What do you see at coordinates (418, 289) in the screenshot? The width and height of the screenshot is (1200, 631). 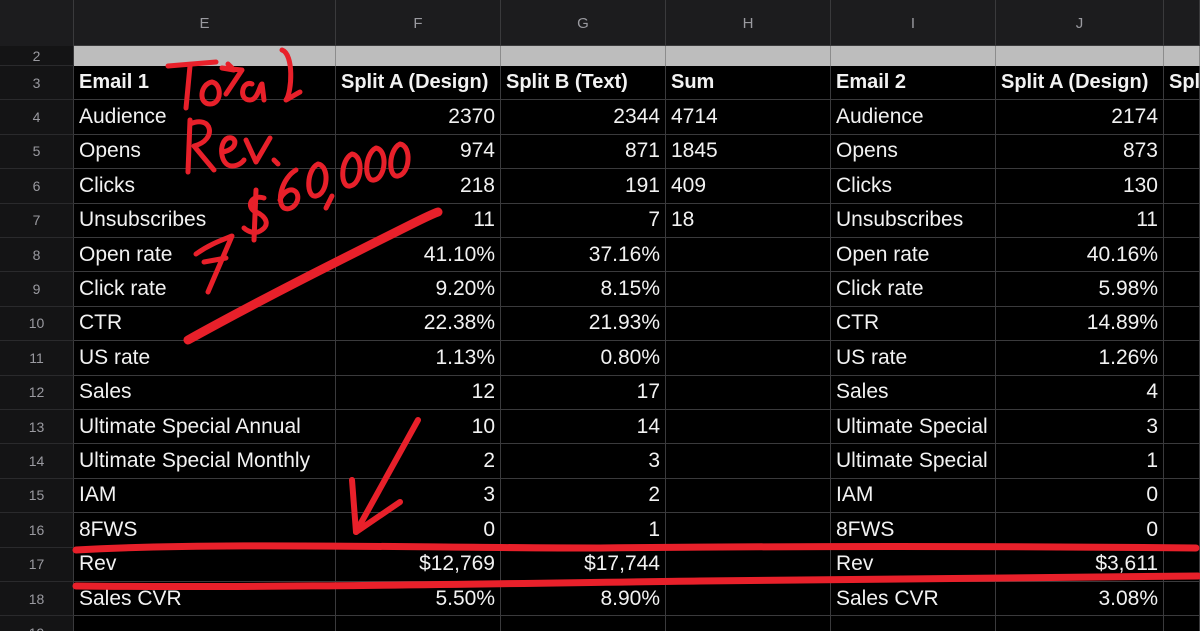 I see `cell-f9: 9.20%` at bounding box center [418, 289].